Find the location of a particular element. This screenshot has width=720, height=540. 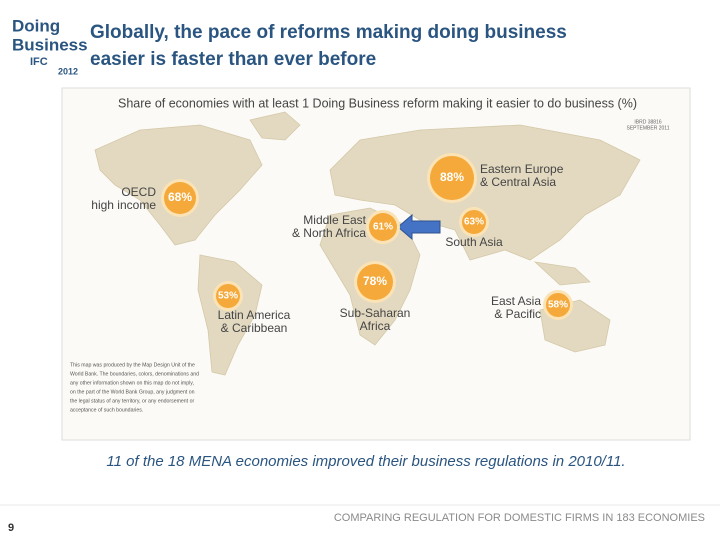

logo-text: Doing is located at coordinates (36, 25).